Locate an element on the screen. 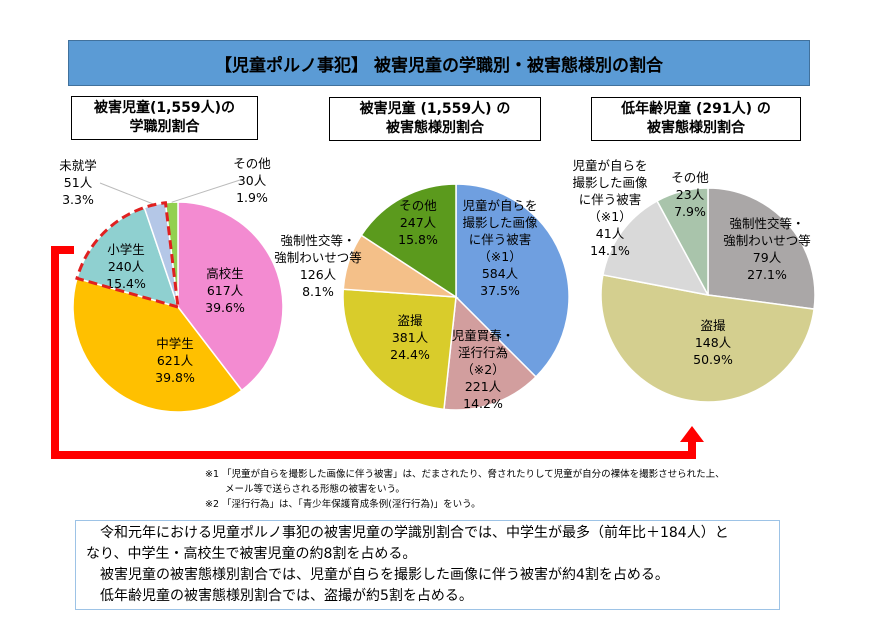 This screenshot has height=633, width=870. chart3-slice-1-label: 強制性交等・ is located at coordinates (766, 223).